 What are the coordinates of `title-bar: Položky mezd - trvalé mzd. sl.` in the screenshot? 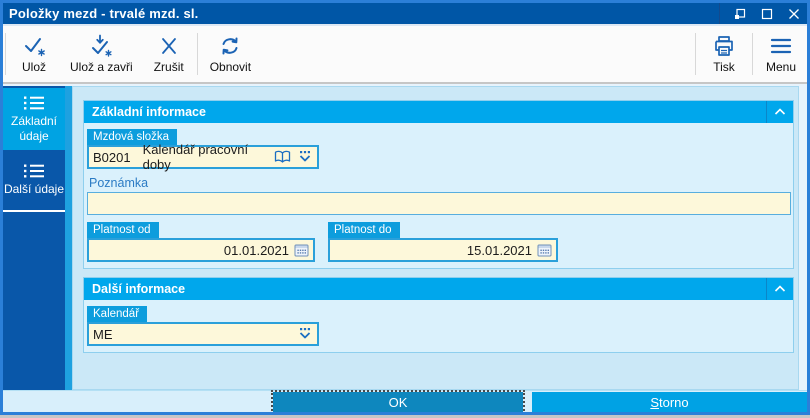 It's located at (405, 13).